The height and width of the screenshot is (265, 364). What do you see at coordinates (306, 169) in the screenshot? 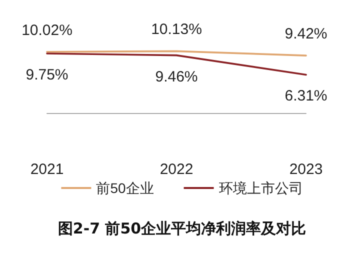
I see `x-tick-label: 2023` at bounding box center [306, 169].